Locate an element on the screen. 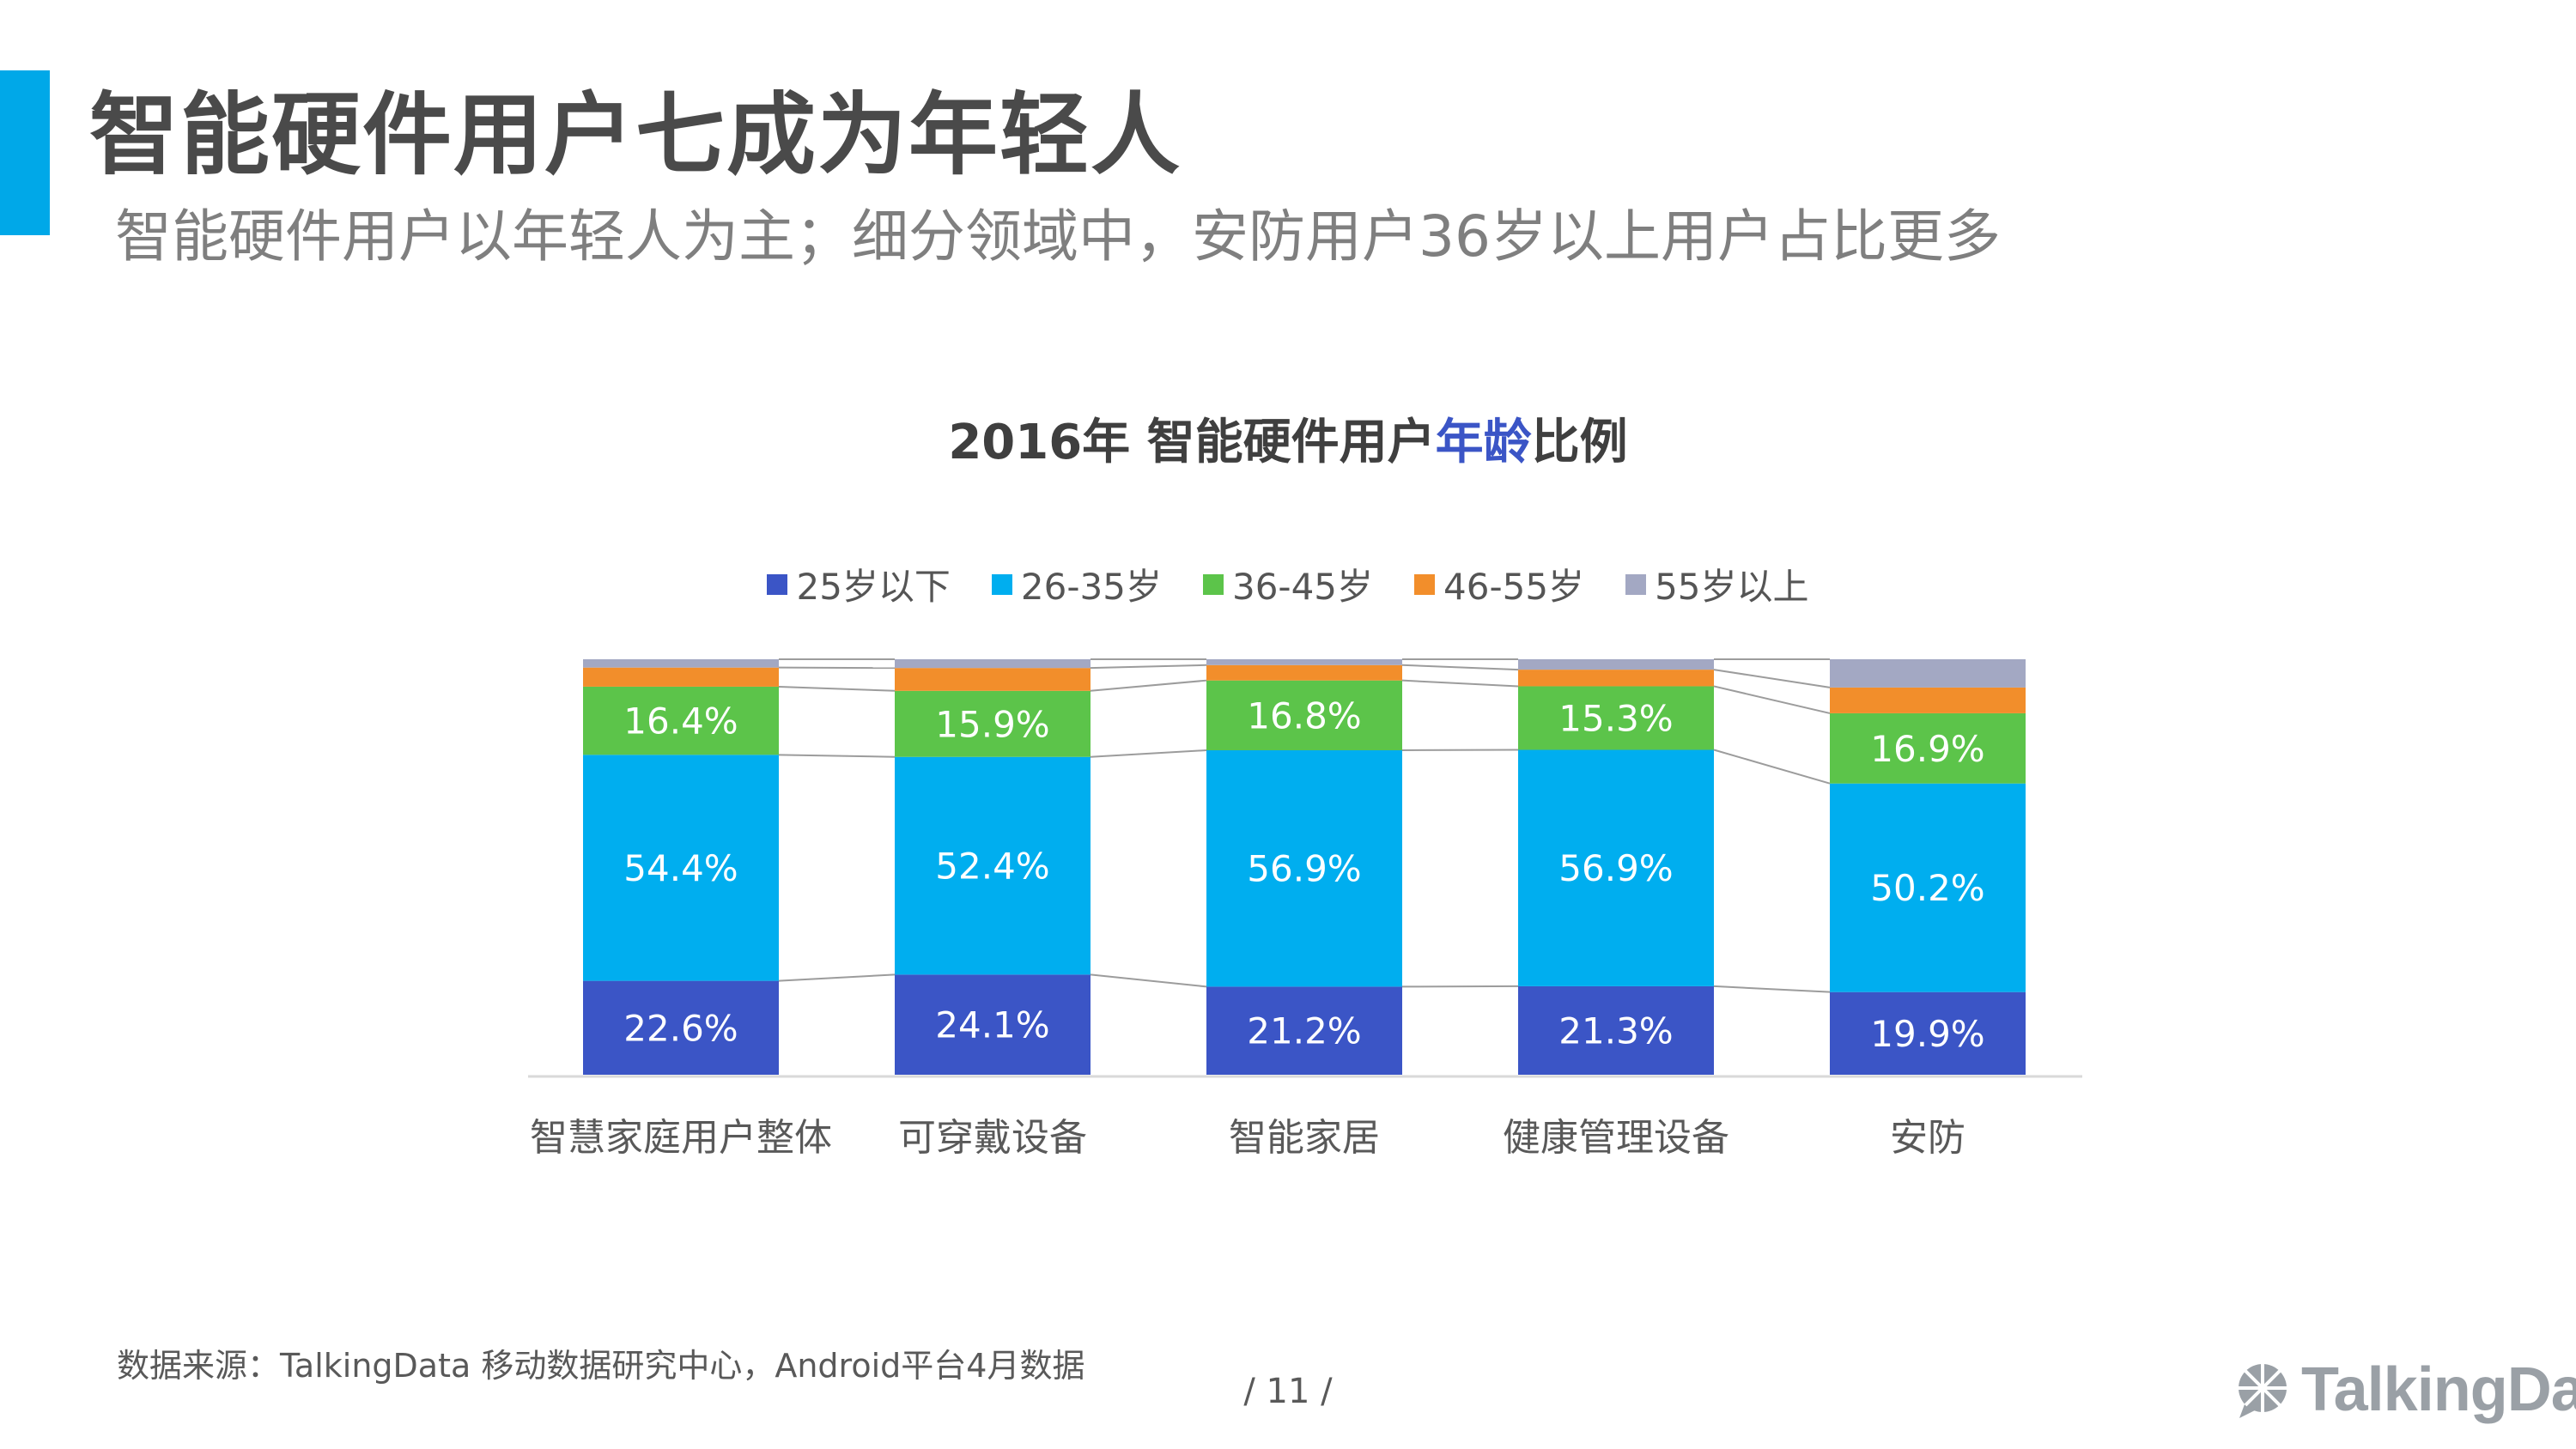 The width and height of the screenshot is (2576, 1449). bar-segment-36-45岁-2 is located at coordinates (1304, 715).